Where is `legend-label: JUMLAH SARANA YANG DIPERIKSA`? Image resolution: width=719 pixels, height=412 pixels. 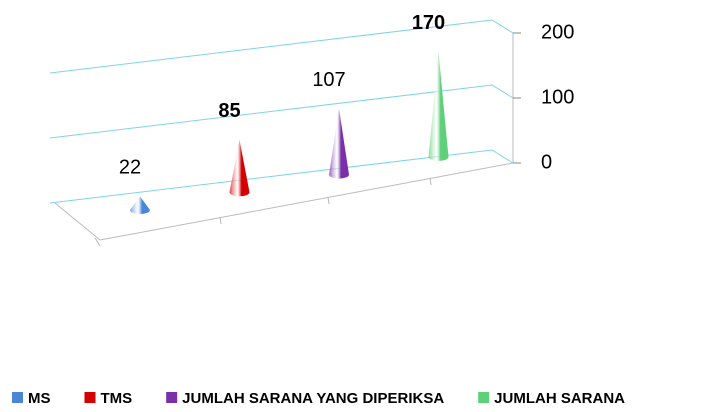
legend-label: JUMLAH SARANA YANG DIPERIKSA is located at coordinates (313, 398).